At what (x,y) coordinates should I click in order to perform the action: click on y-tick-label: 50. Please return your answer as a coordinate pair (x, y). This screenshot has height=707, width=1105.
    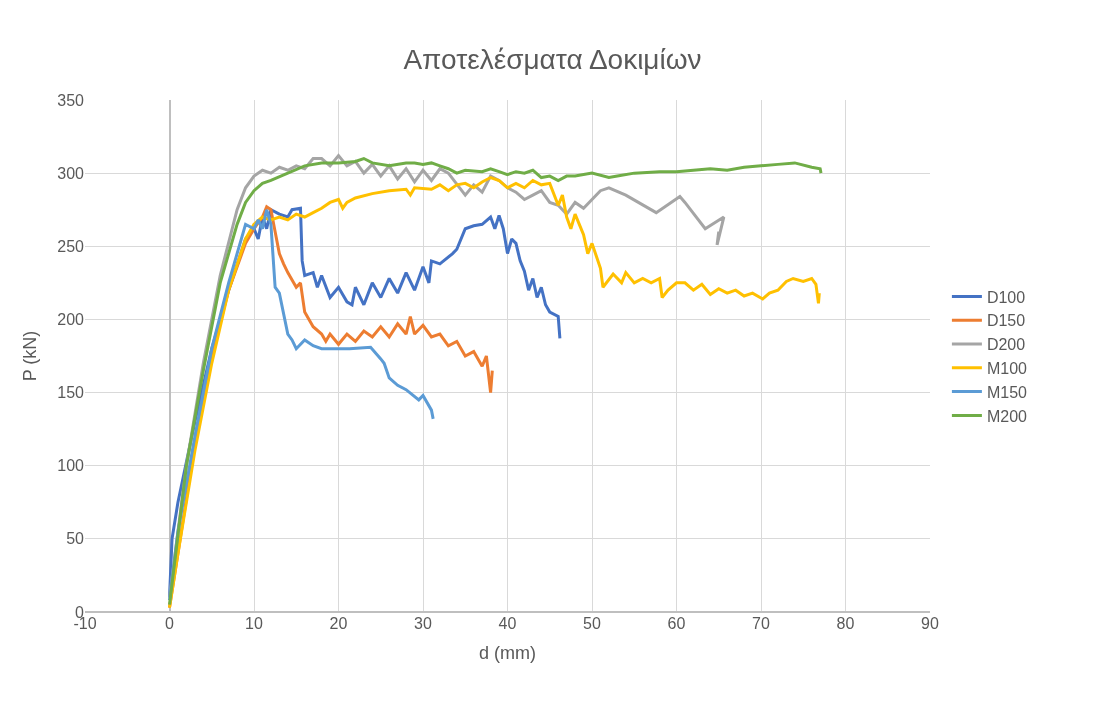
    Looking at the image, I should click on (75, 539).